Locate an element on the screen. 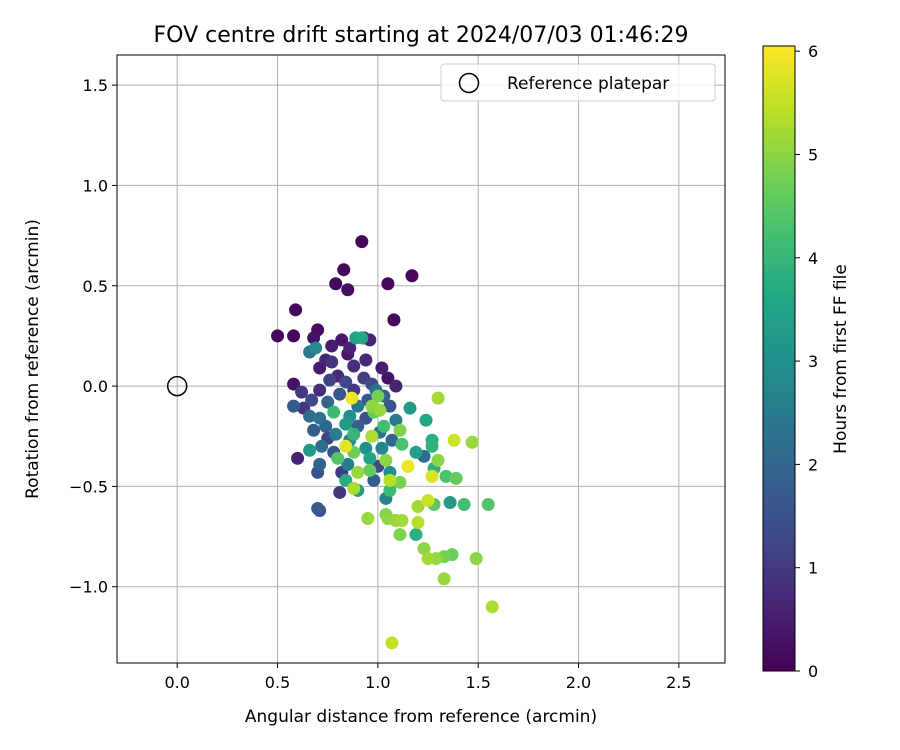  colorbar-tick-label: 5 is located at coordinates (813, 154).